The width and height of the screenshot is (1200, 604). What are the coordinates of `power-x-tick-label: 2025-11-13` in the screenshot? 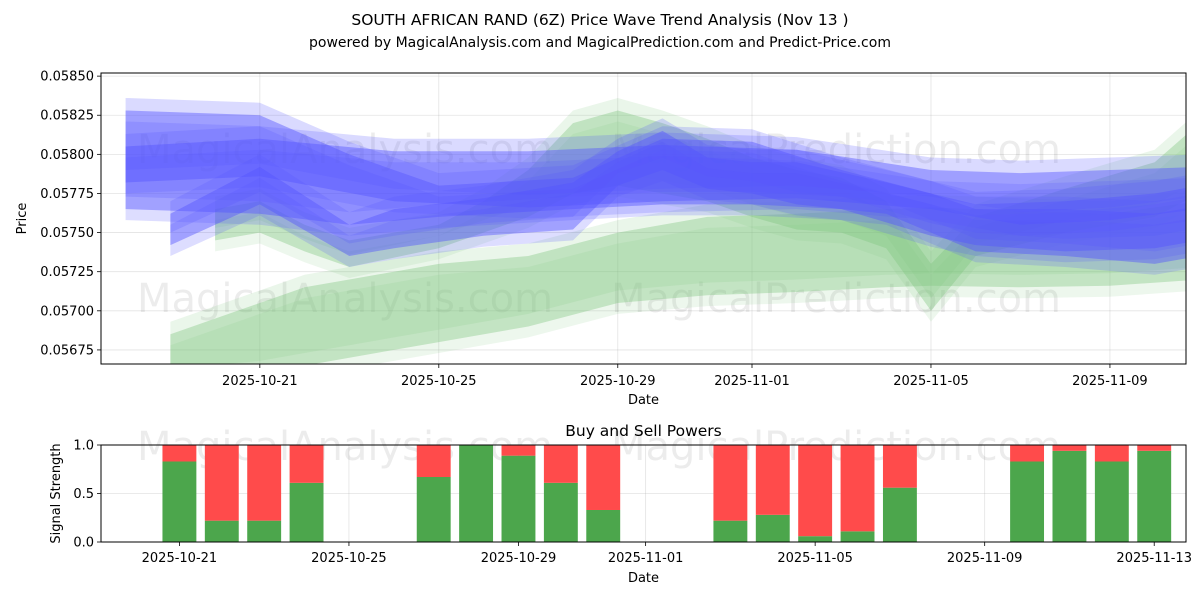 It's located at (1154, 558).